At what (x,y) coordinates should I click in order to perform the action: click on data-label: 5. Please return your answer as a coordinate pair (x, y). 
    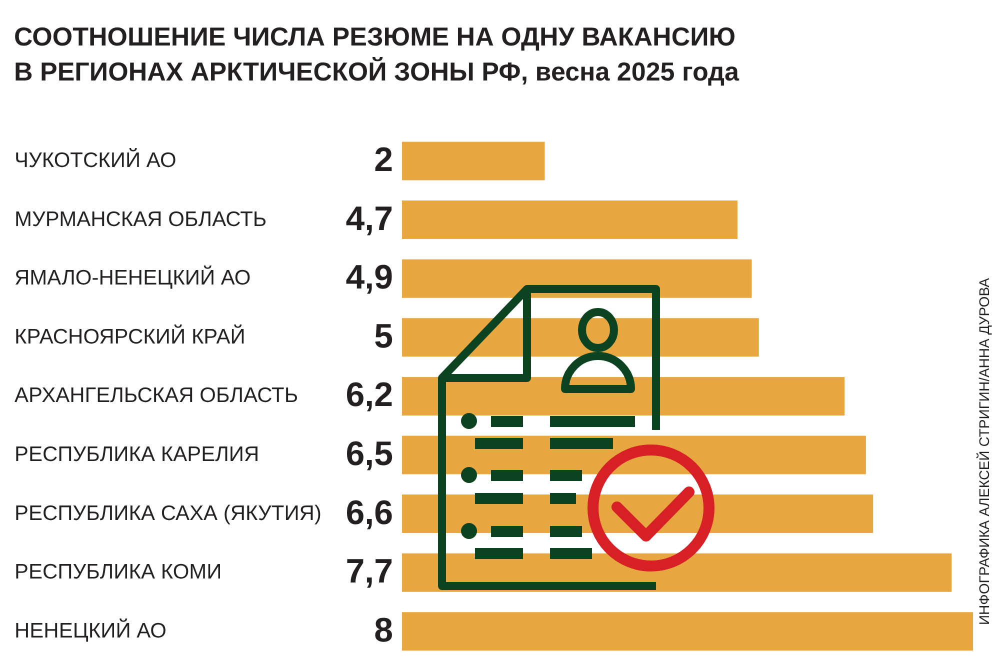
    Looking at the image, I should click on (383, 336).